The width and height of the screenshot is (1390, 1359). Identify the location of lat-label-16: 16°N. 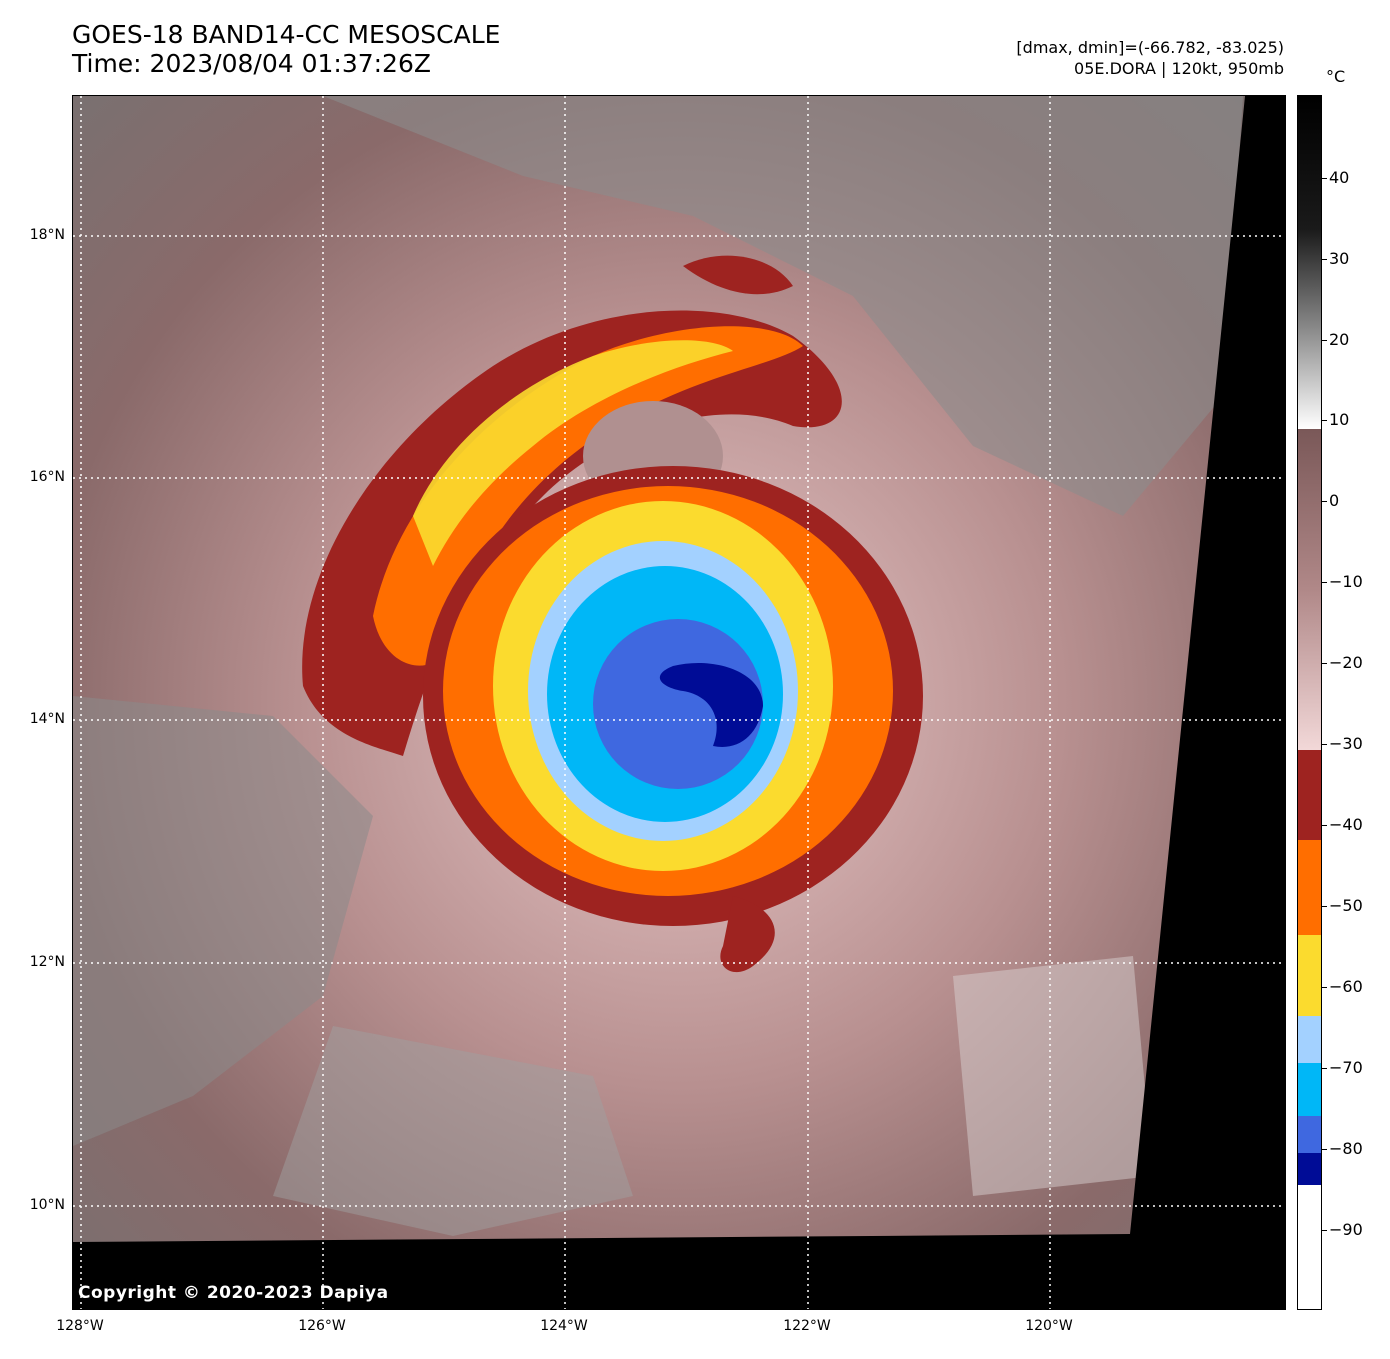
(47, 477).